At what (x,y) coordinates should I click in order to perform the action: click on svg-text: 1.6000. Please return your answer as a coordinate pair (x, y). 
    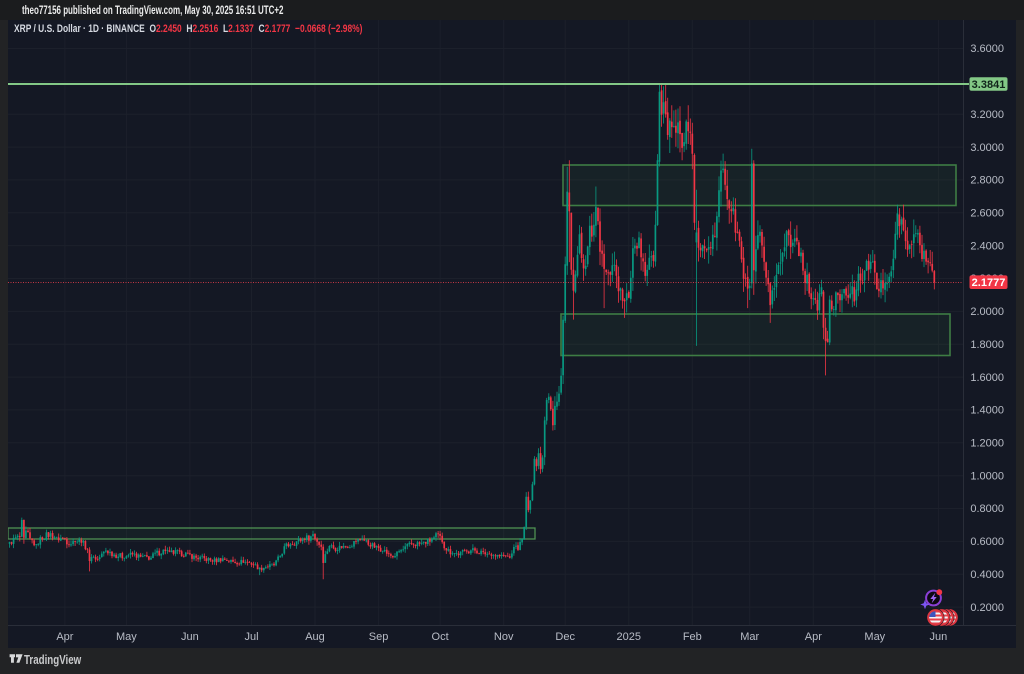
    Looking at the image, I should click on (987, 378).